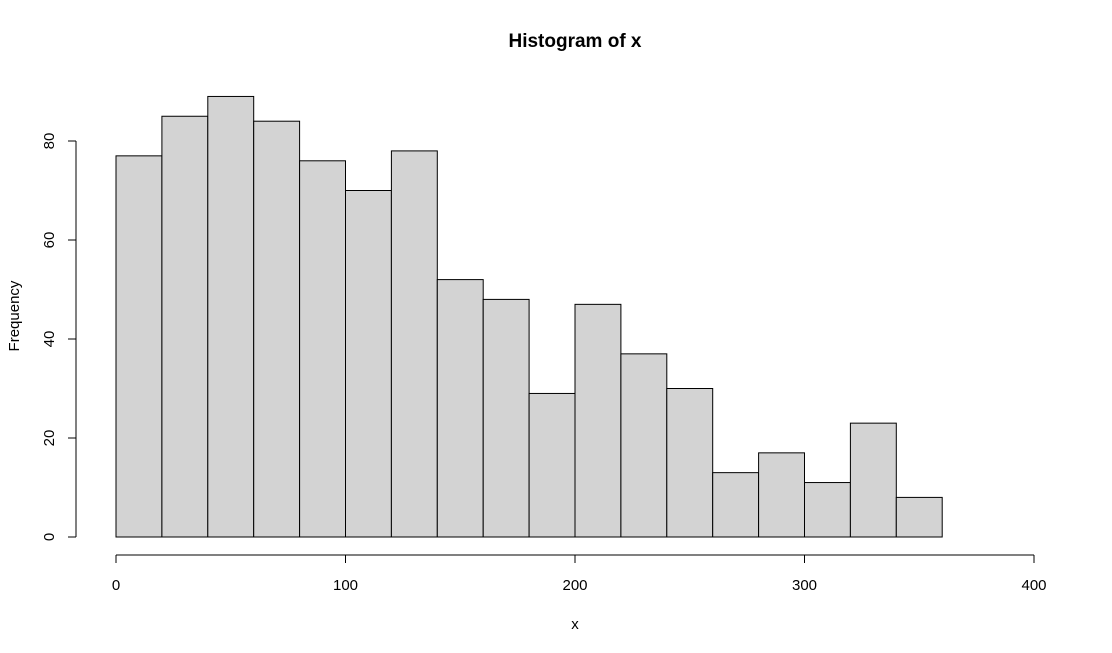 The height and width of the screenshot is (653, 1112). Describe the element at coordinates (49, 537) in the screenshot. I see `y-tick-label: 0` at that location.